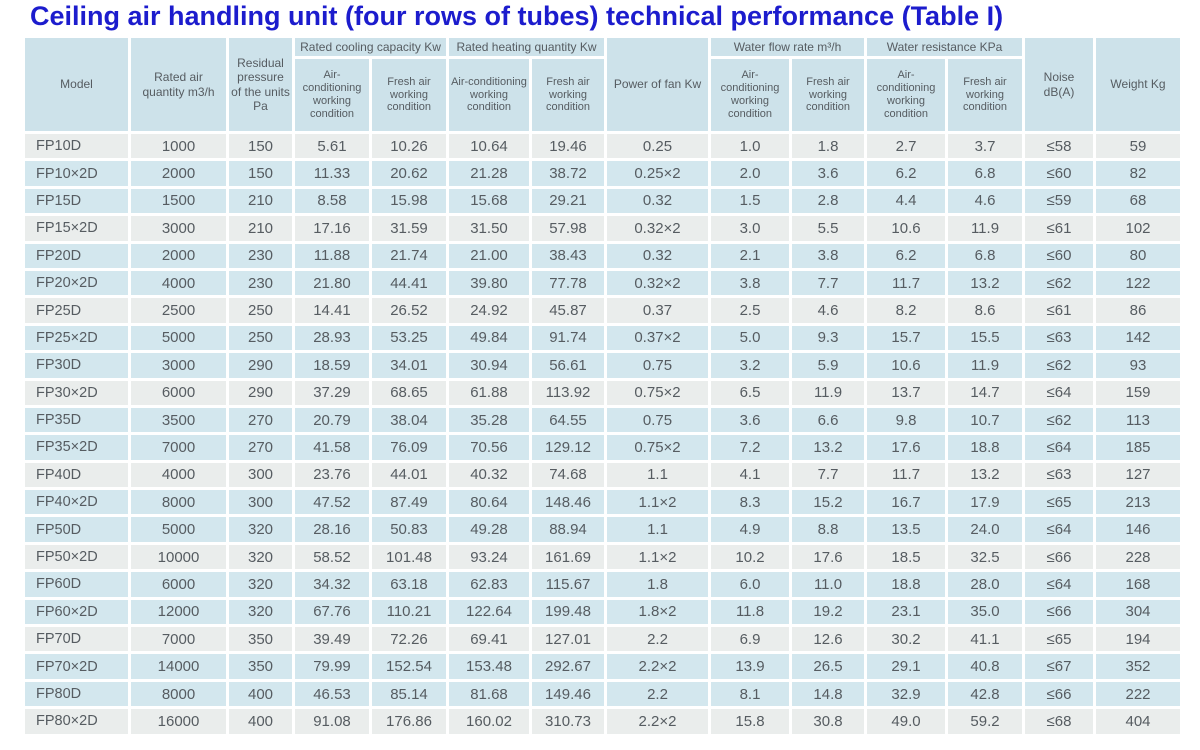  Describe the element at coordinates (985, 639) in the screenshot. I see `cell-water-resistance-fresh-air: 41.1` at that location.